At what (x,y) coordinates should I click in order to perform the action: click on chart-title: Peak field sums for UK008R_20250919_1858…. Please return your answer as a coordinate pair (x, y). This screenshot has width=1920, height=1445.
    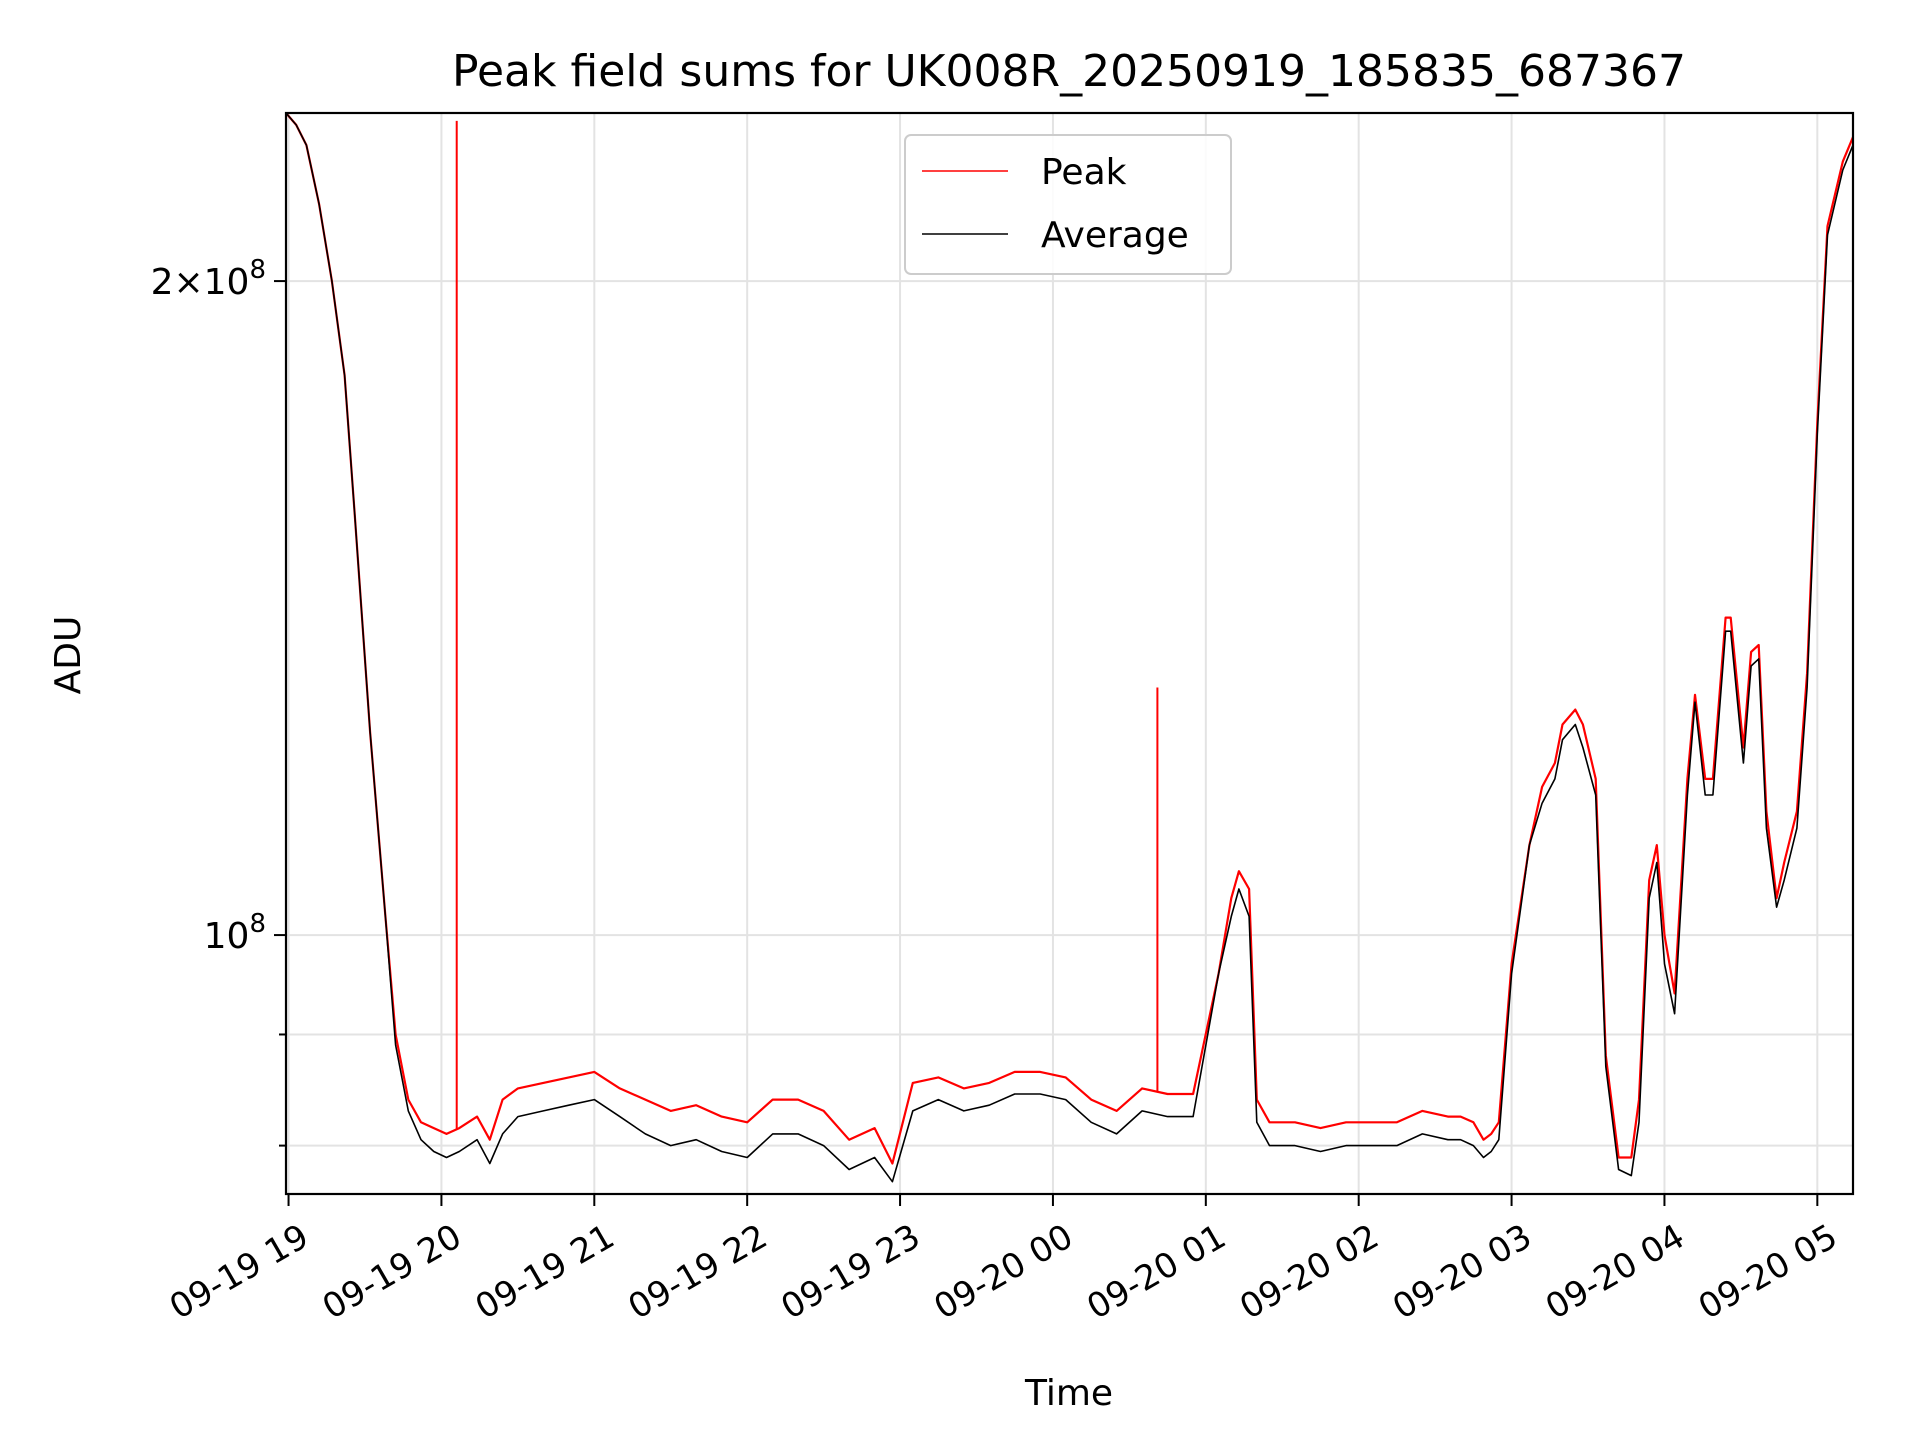
    Looking at the image, I should click on (1069, 71).